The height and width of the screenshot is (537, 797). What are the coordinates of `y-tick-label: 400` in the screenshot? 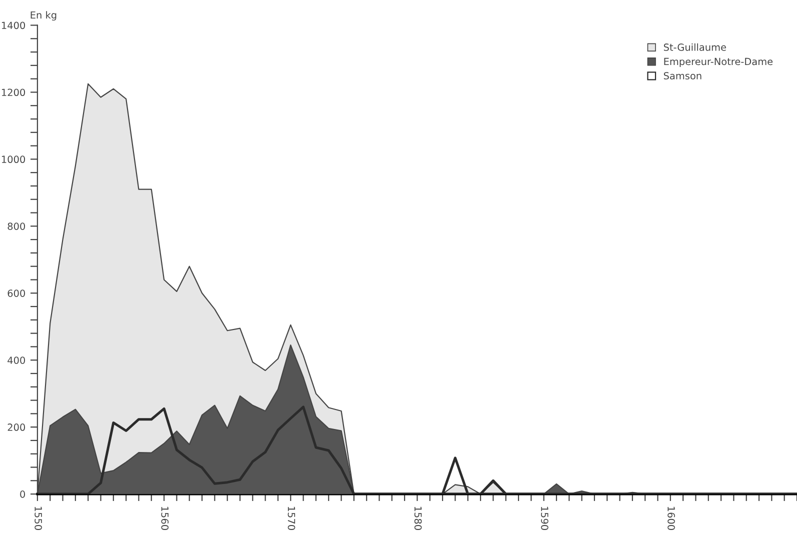 It's located at (17, 360).